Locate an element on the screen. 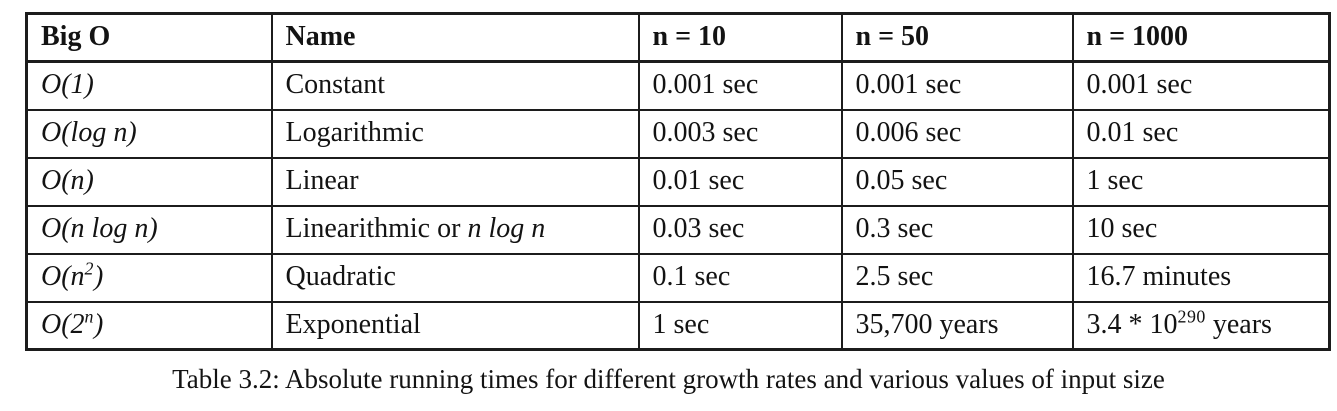  big-o-notation: O(n is located at coordinates (63, 277).